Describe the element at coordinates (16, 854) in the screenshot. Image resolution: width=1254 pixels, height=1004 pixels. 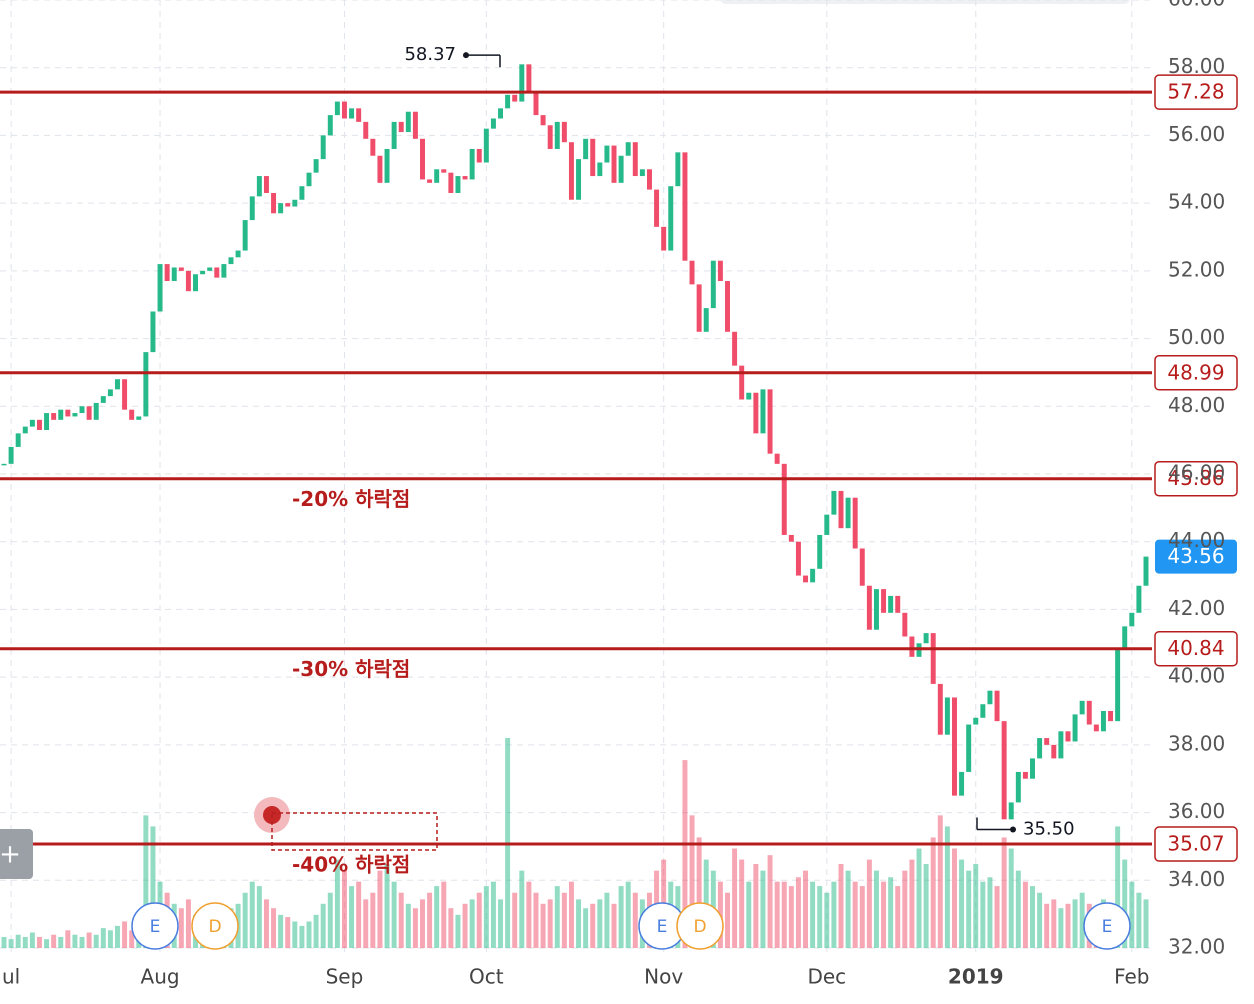
I see `add-button` at that location.